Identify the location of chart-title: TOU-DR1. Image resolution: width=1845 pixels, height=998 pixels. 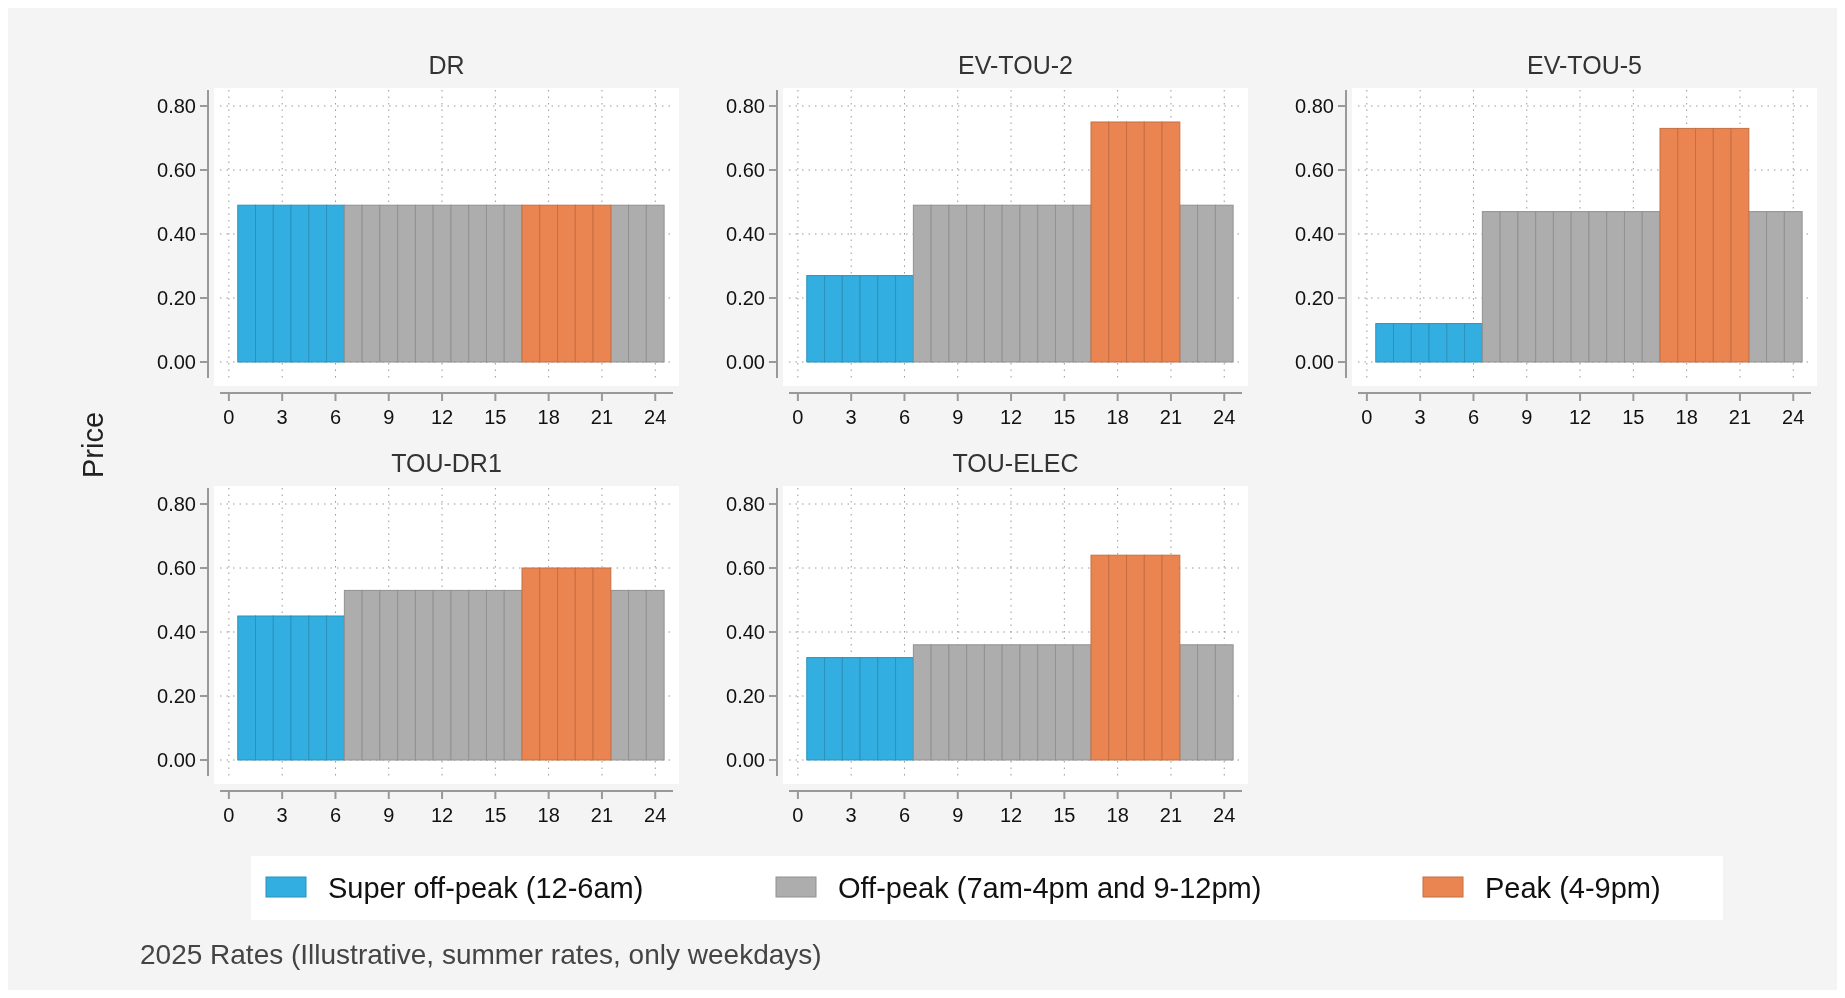
(446, 463).